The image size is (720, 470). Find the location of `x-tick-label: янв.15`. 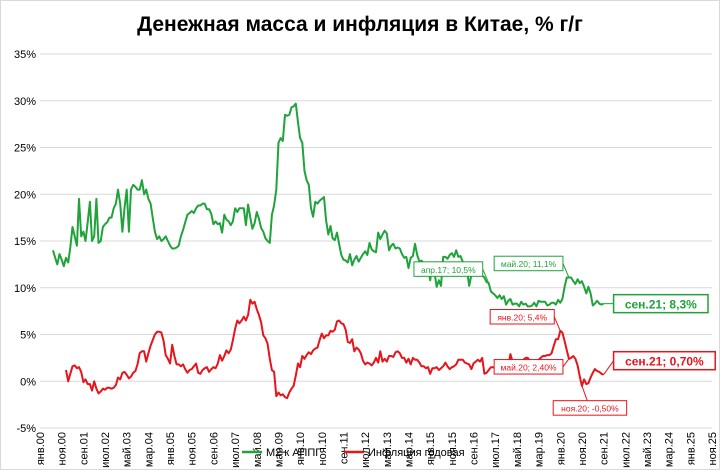

x-tick-label: янв.15 is located at coordinates (431, 448).